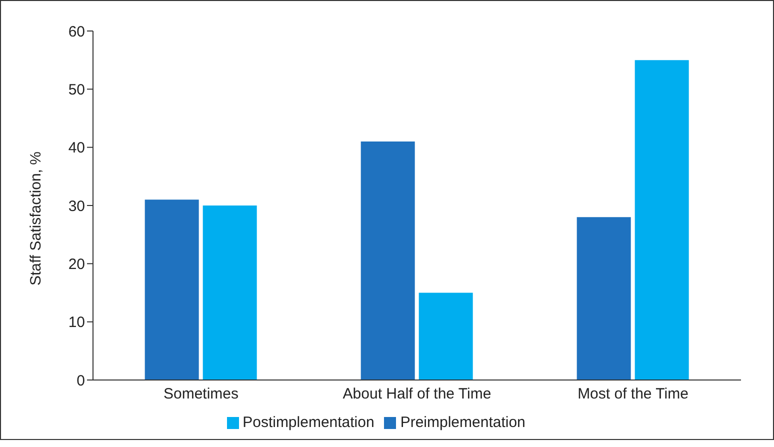  I want to click on y-tick-label: 30, so click(76, 206).